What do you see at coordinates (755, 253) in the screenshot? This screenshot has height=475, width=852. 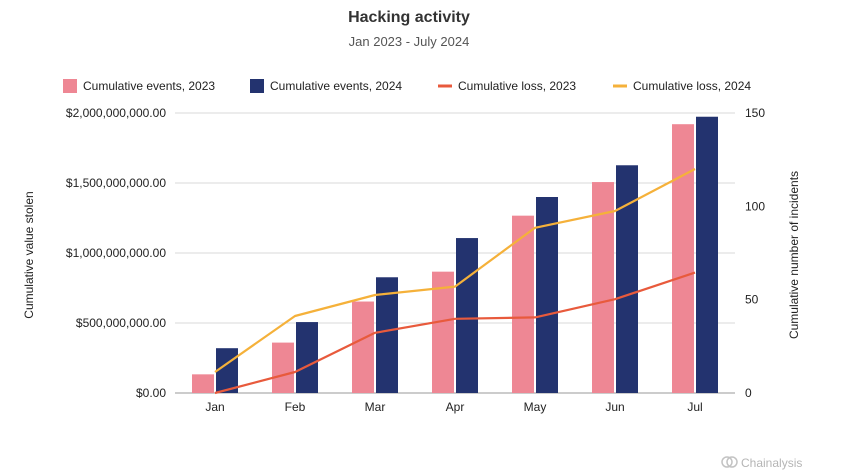 I see `right-axis-ticks: 0 50 100 150` at bounding box center [755, 253].